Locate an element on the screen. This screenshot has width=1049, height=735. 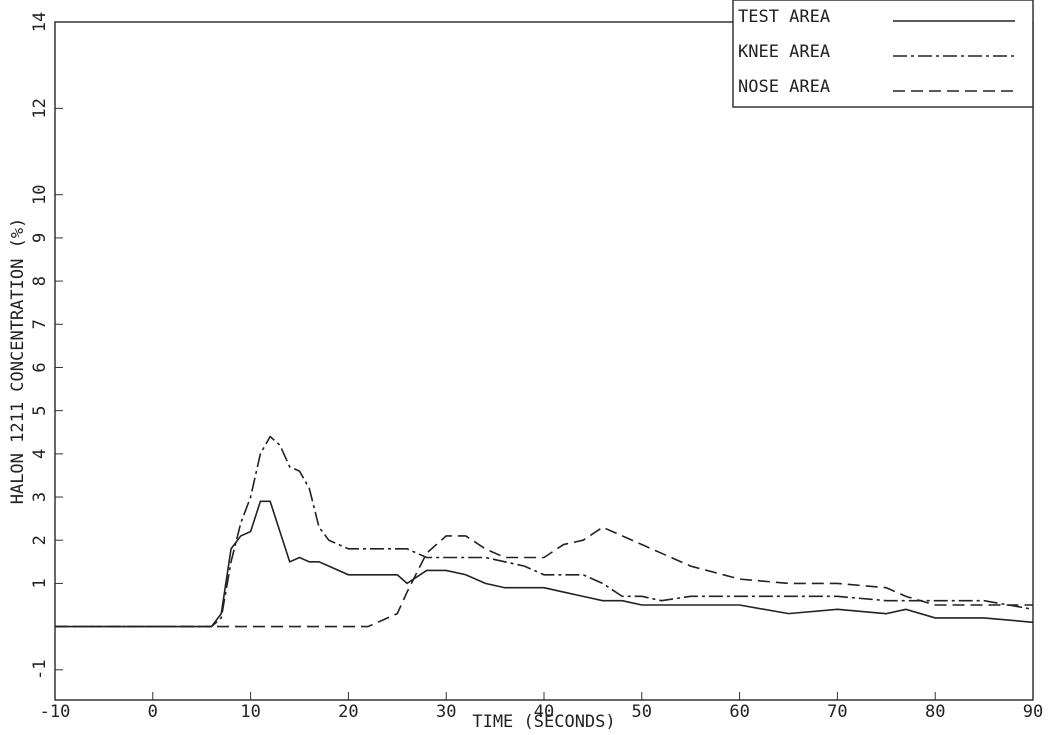
series-line is located at coordinates (544, 577).